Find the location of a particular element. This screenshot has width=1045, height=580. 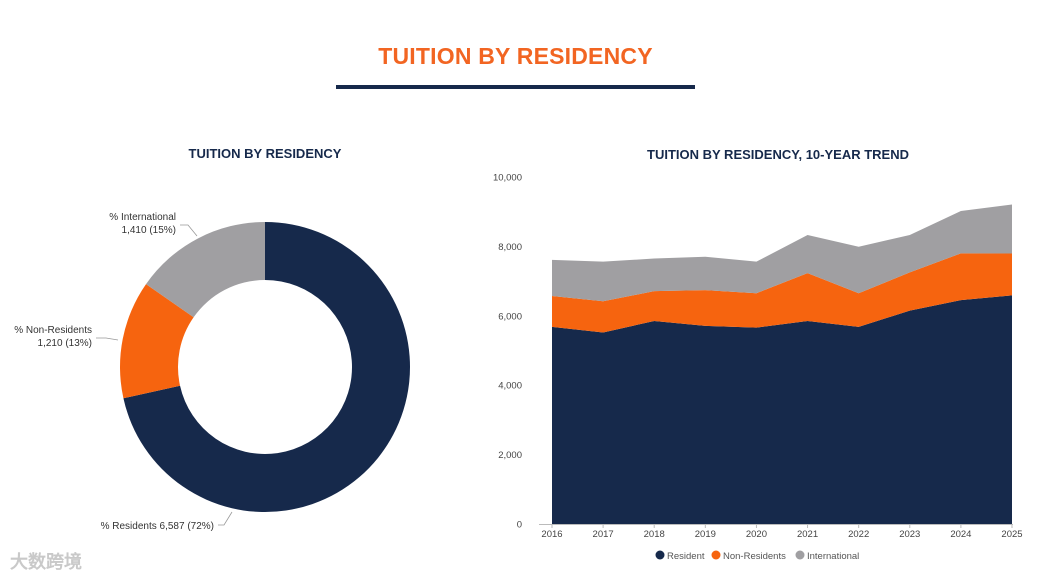

x-tick-label: 2019 is located at coordinates (705, 534).